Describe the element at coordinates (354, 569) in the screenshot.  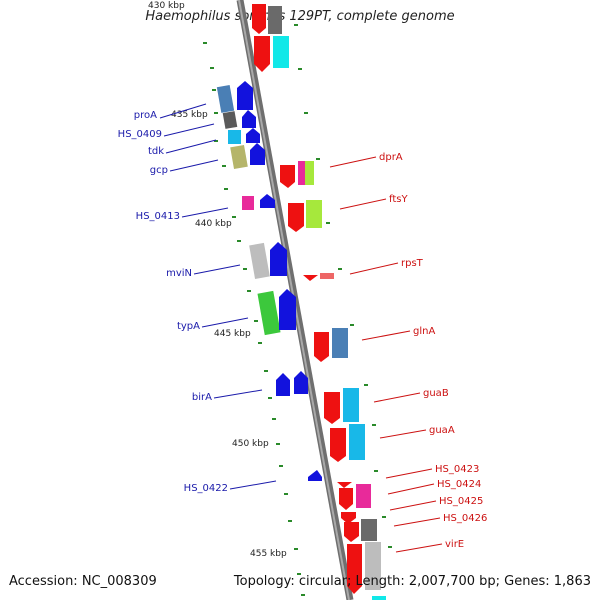
I see `gene-virE` at that location.